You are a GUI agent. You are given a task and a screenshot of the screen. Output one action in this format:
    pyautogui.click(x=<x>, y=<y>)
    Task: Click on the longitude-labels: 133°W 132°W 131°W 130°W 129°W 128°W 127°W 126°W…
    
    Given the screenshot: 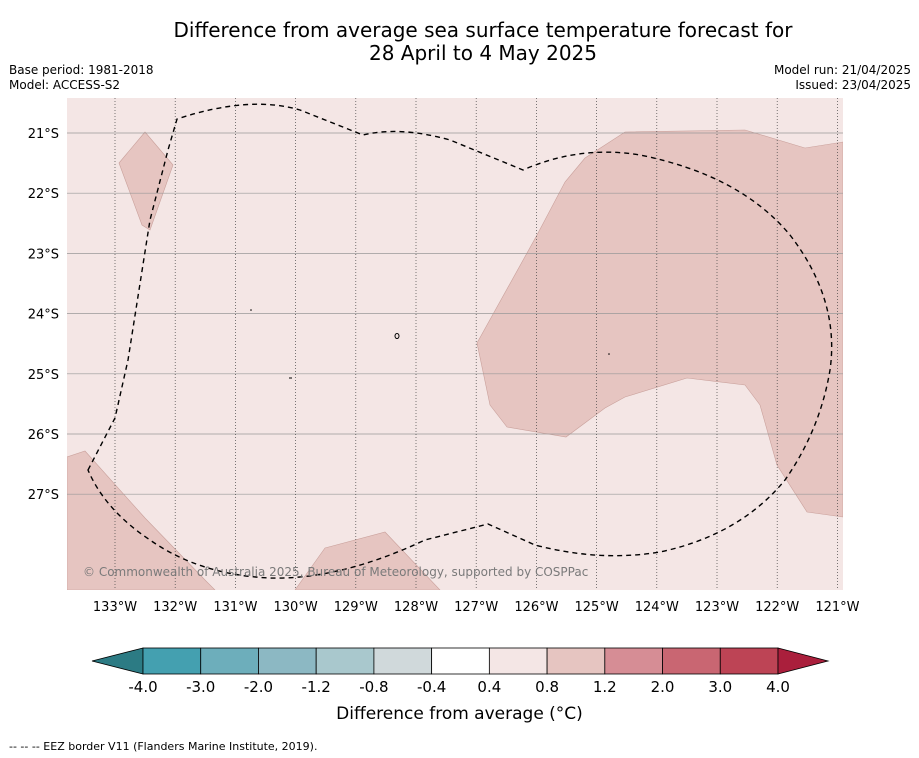 What is the action you would take?
    pyautogui.click(x=476, y=607)
    